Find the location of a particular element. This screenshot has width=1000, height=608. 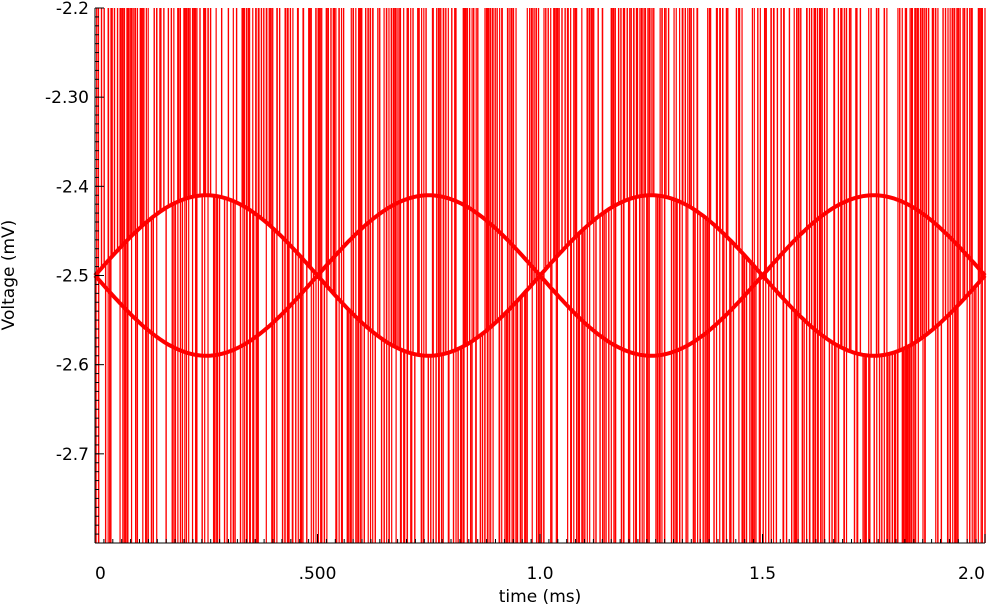

x-tick-label: 0 is located at coordinates (100, 574).